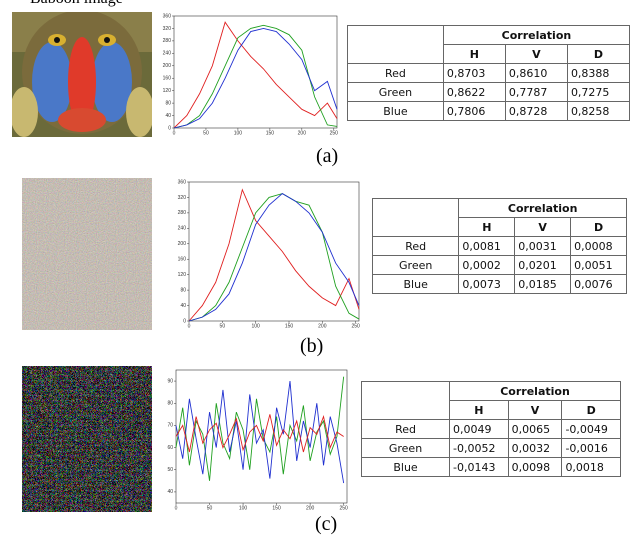 The width and height of the screenshot is (631, 543). Describe the element at coordinates (82, 74) in the screenshot. I see `baboon-image` at that location.